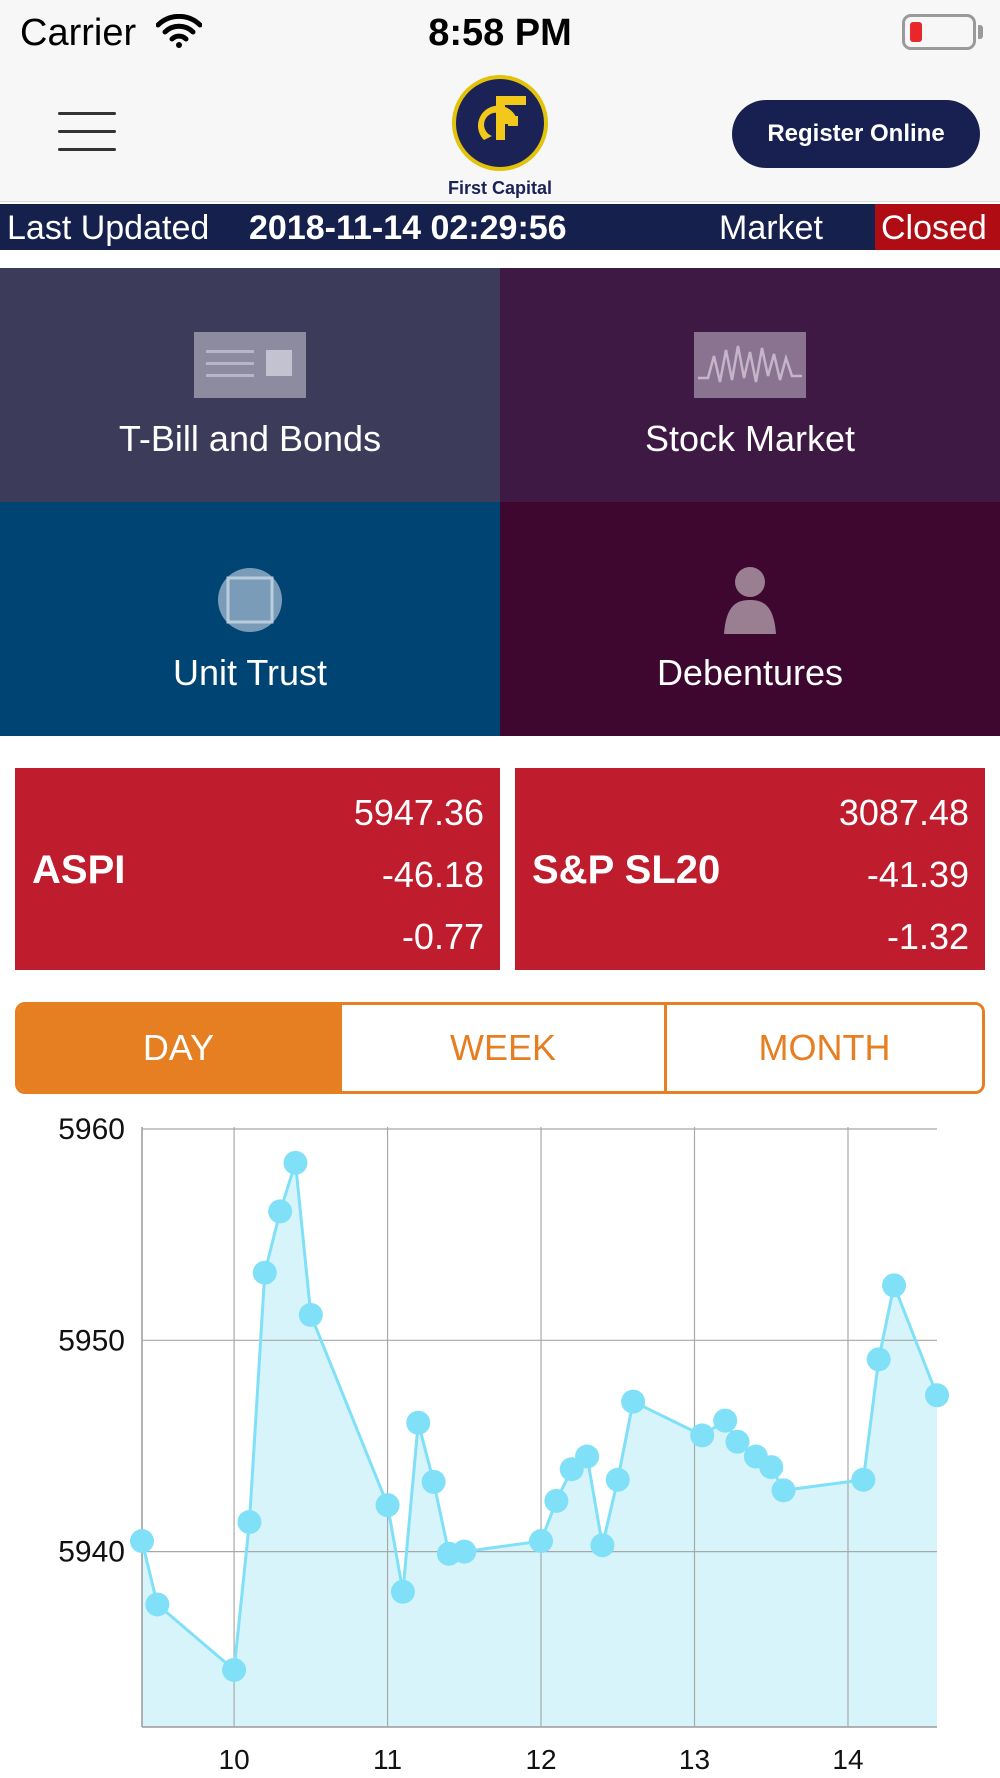 The width and height of the screenshot is (1000, 1778). I want to click on tile-label: Debentures, so click(750, 672).